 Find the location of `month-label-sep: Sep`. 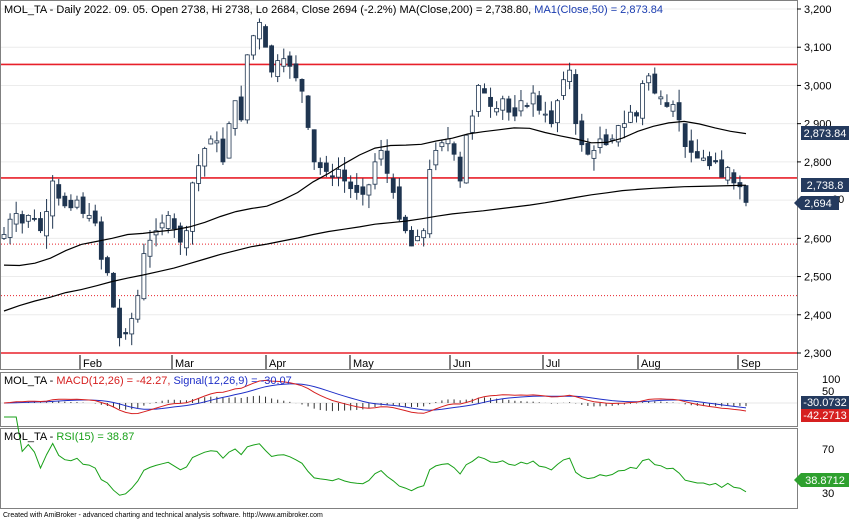

month-label-sep: Sep is located at coordinates (751, 364).